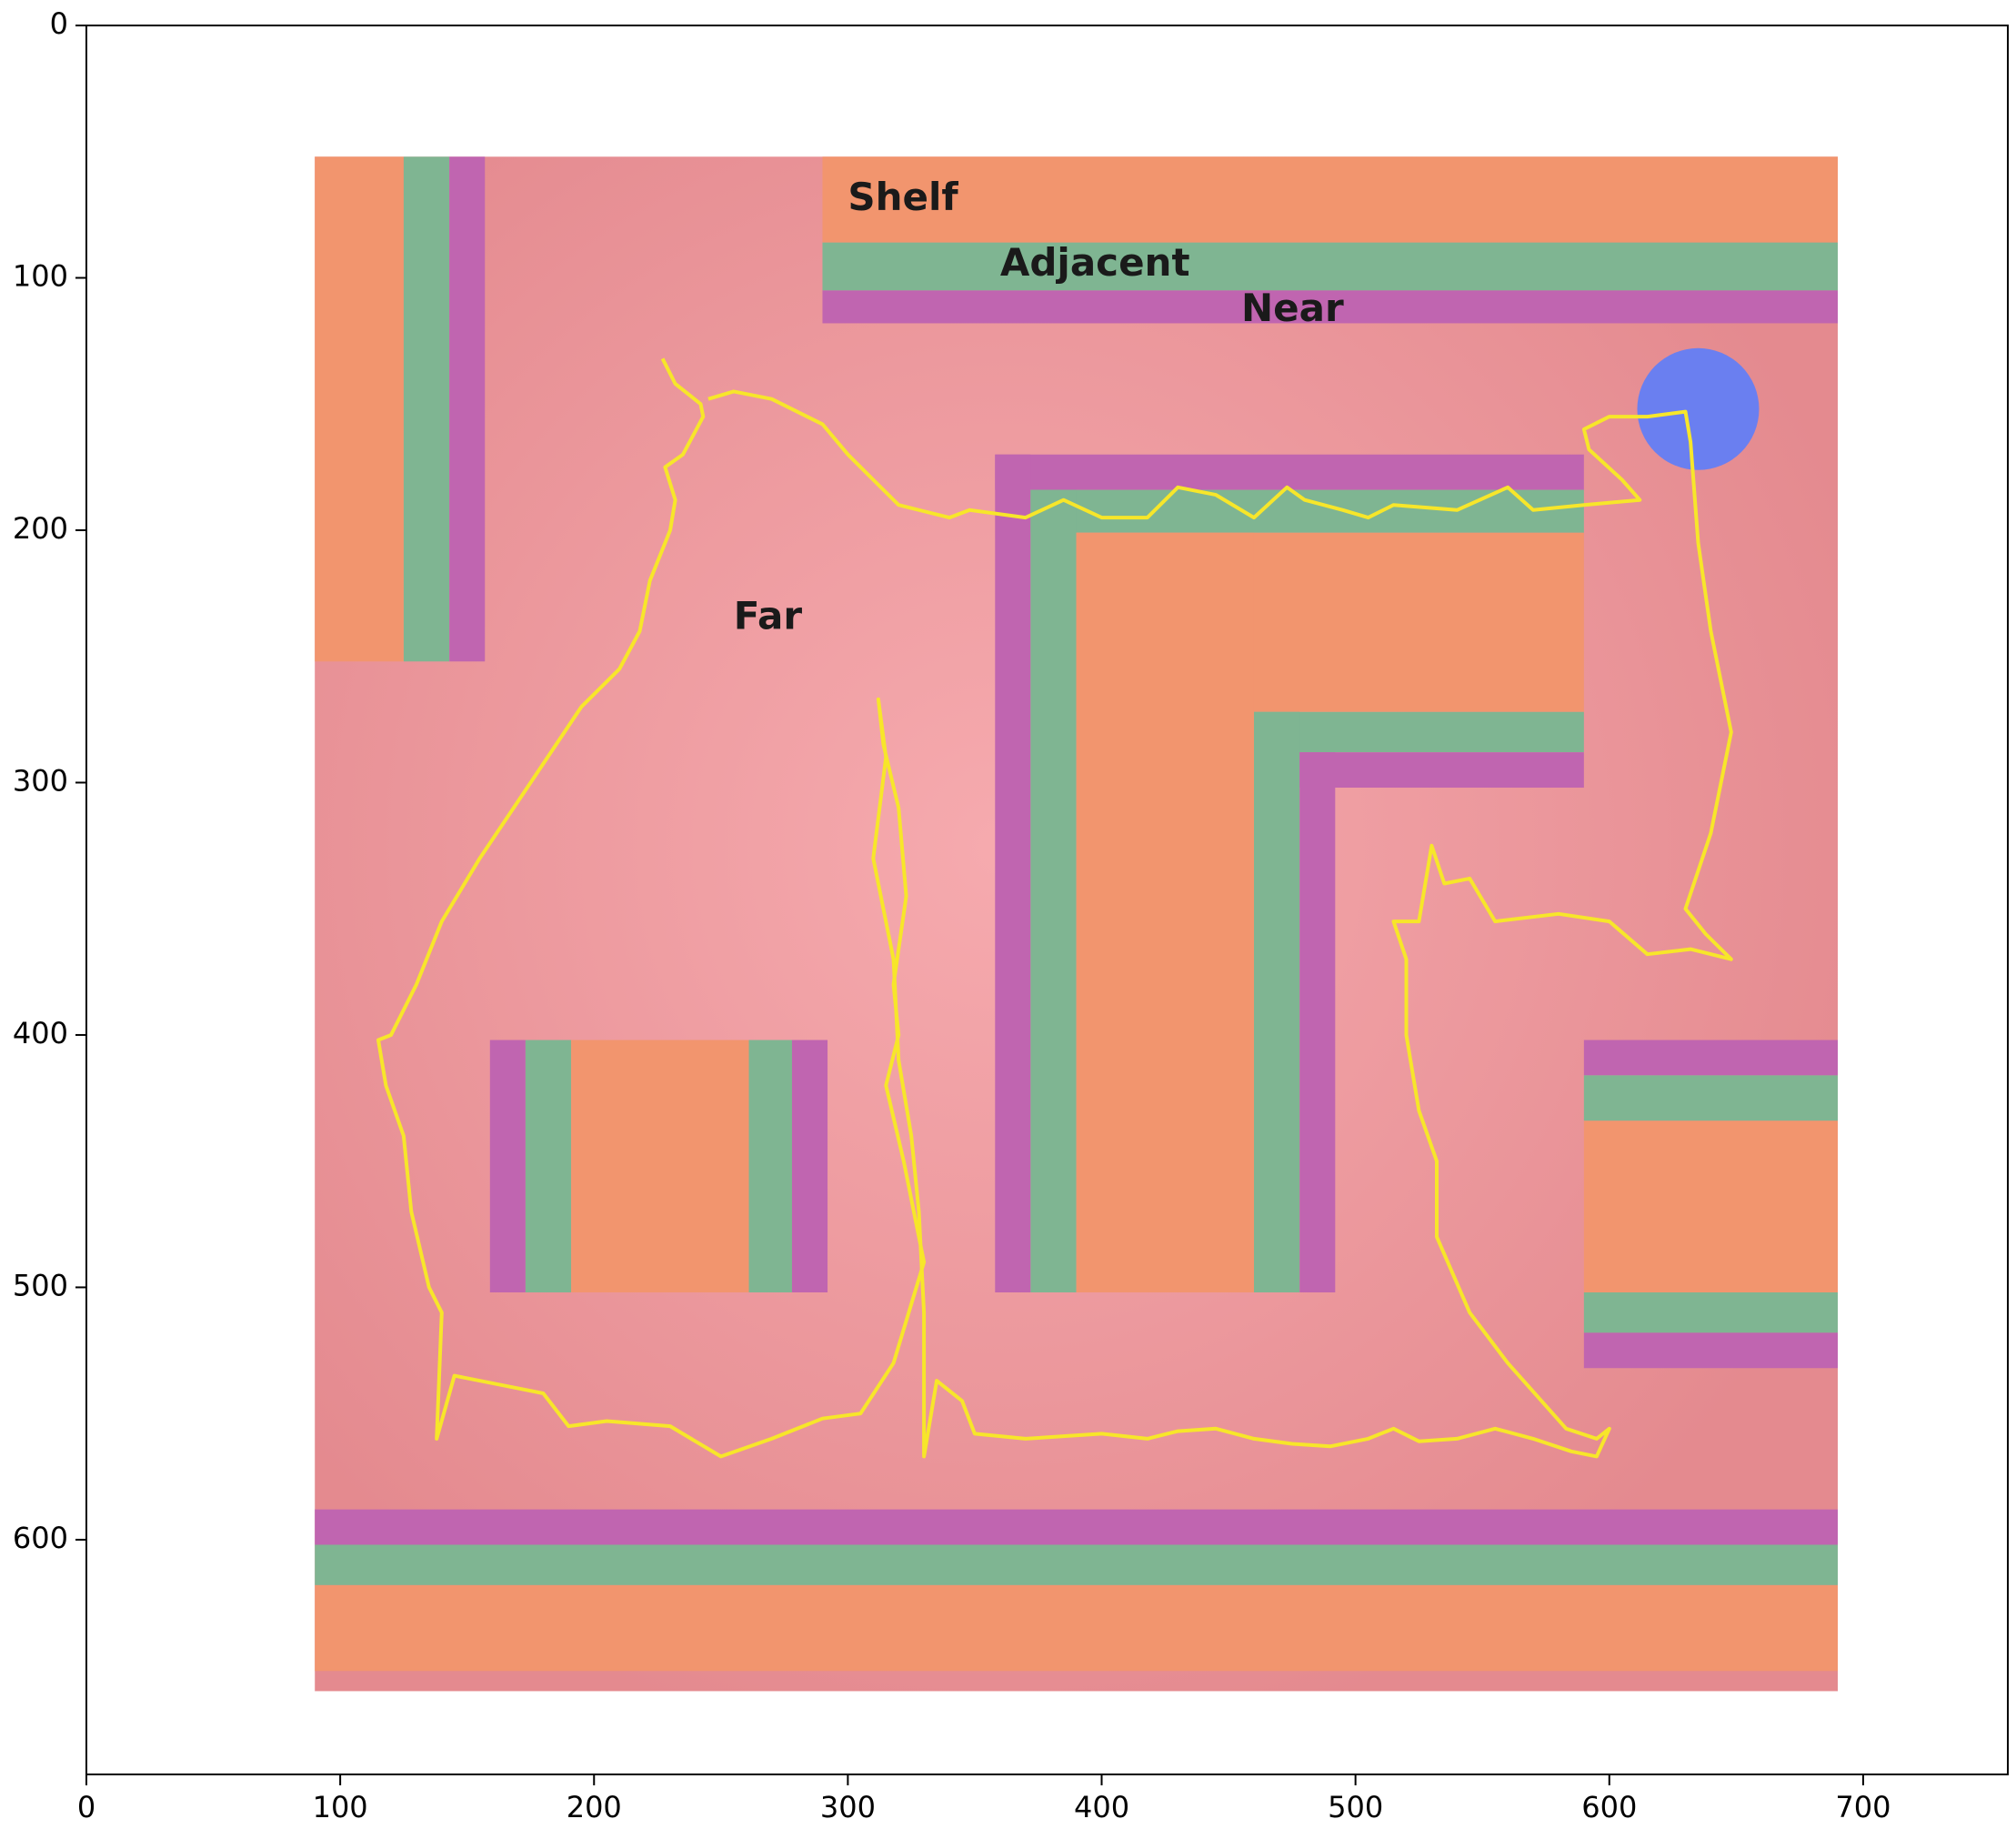 The image size is (2016, 1839). Describe the element at coordinates (40, 1538) in the screenshot. I see `y-tick-label: 600` at that location.